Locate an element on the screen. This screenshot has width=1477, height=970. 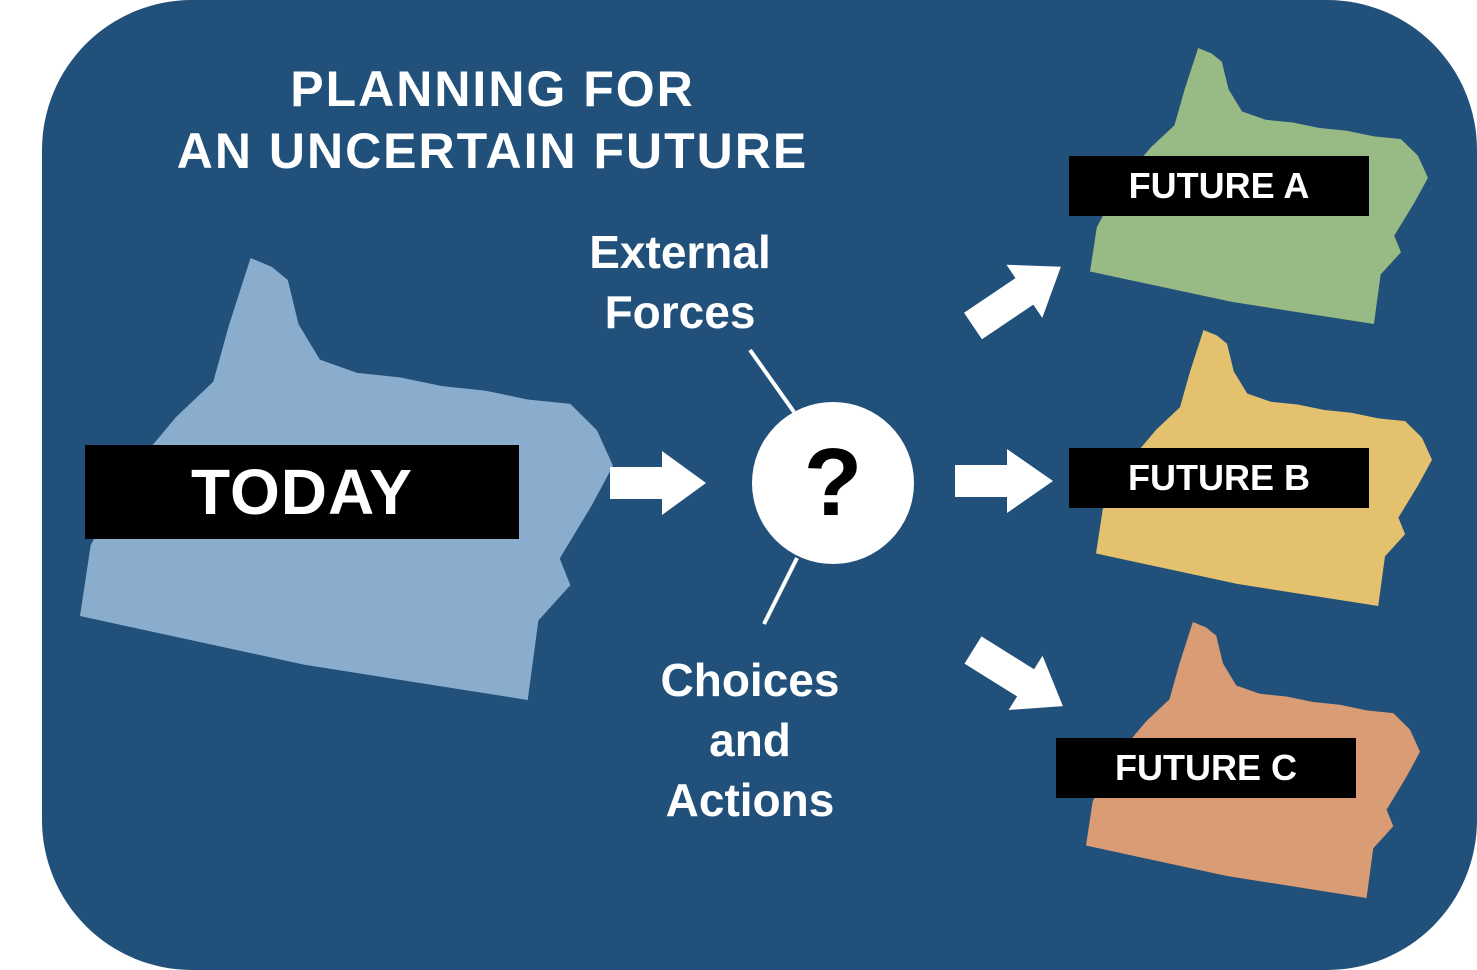
choices-connector is located at coordinates (780, 591).